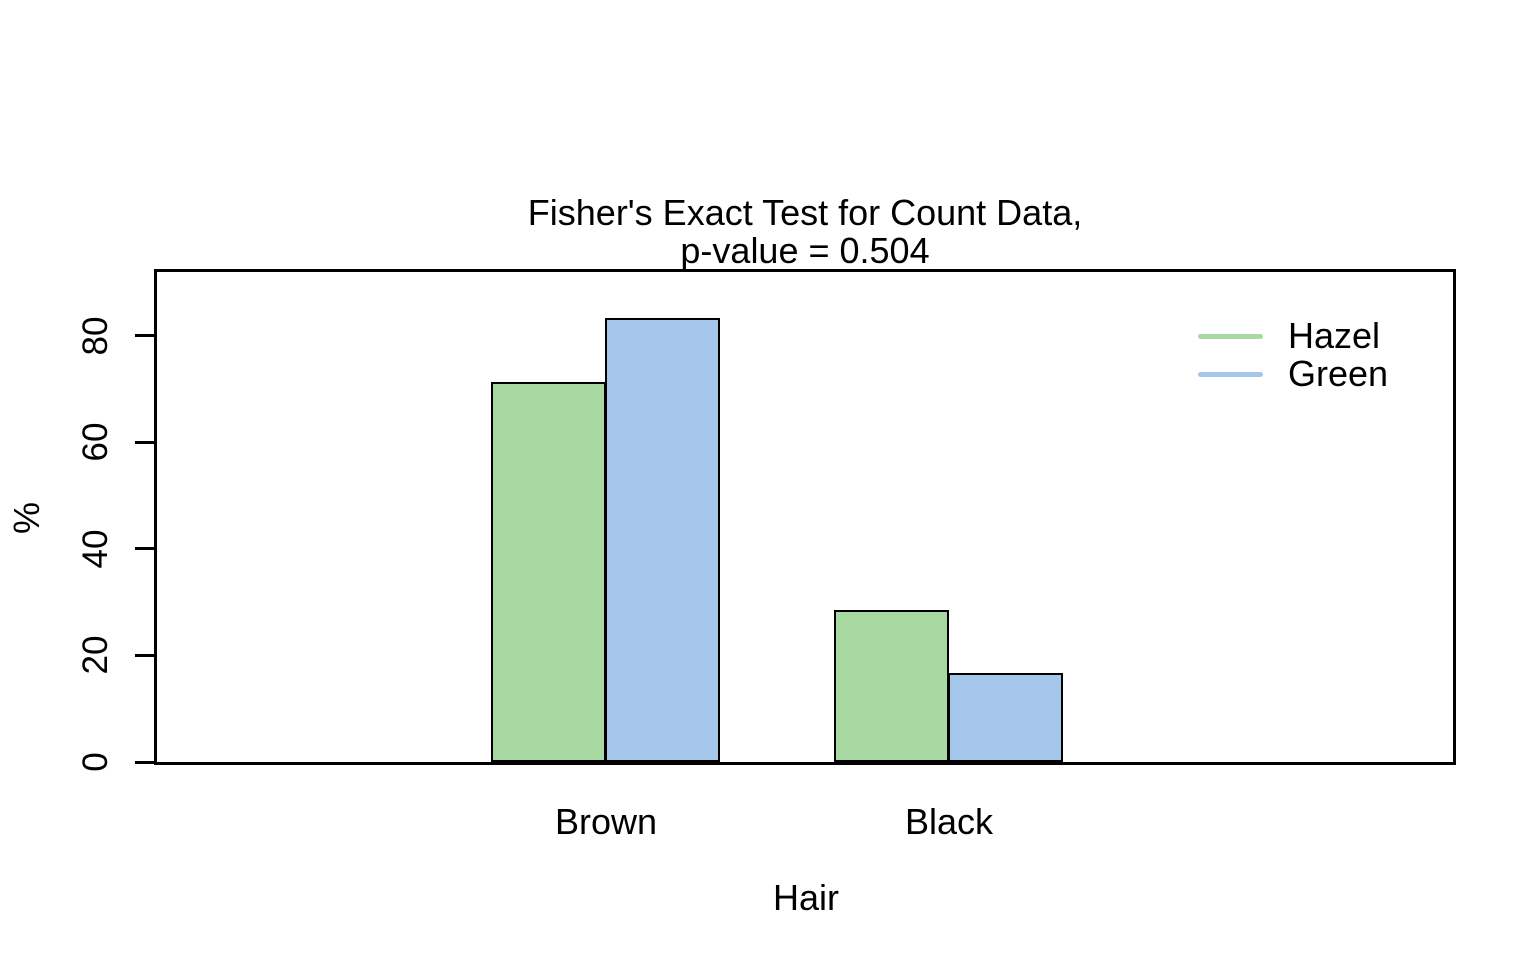 The height and width of the screenshot is (960, 1536). What do you see at coordinates (805, 250) in the screenshot?
I see `chart-title-line2: p-value = 0.504` at bounding box center [805, 250].